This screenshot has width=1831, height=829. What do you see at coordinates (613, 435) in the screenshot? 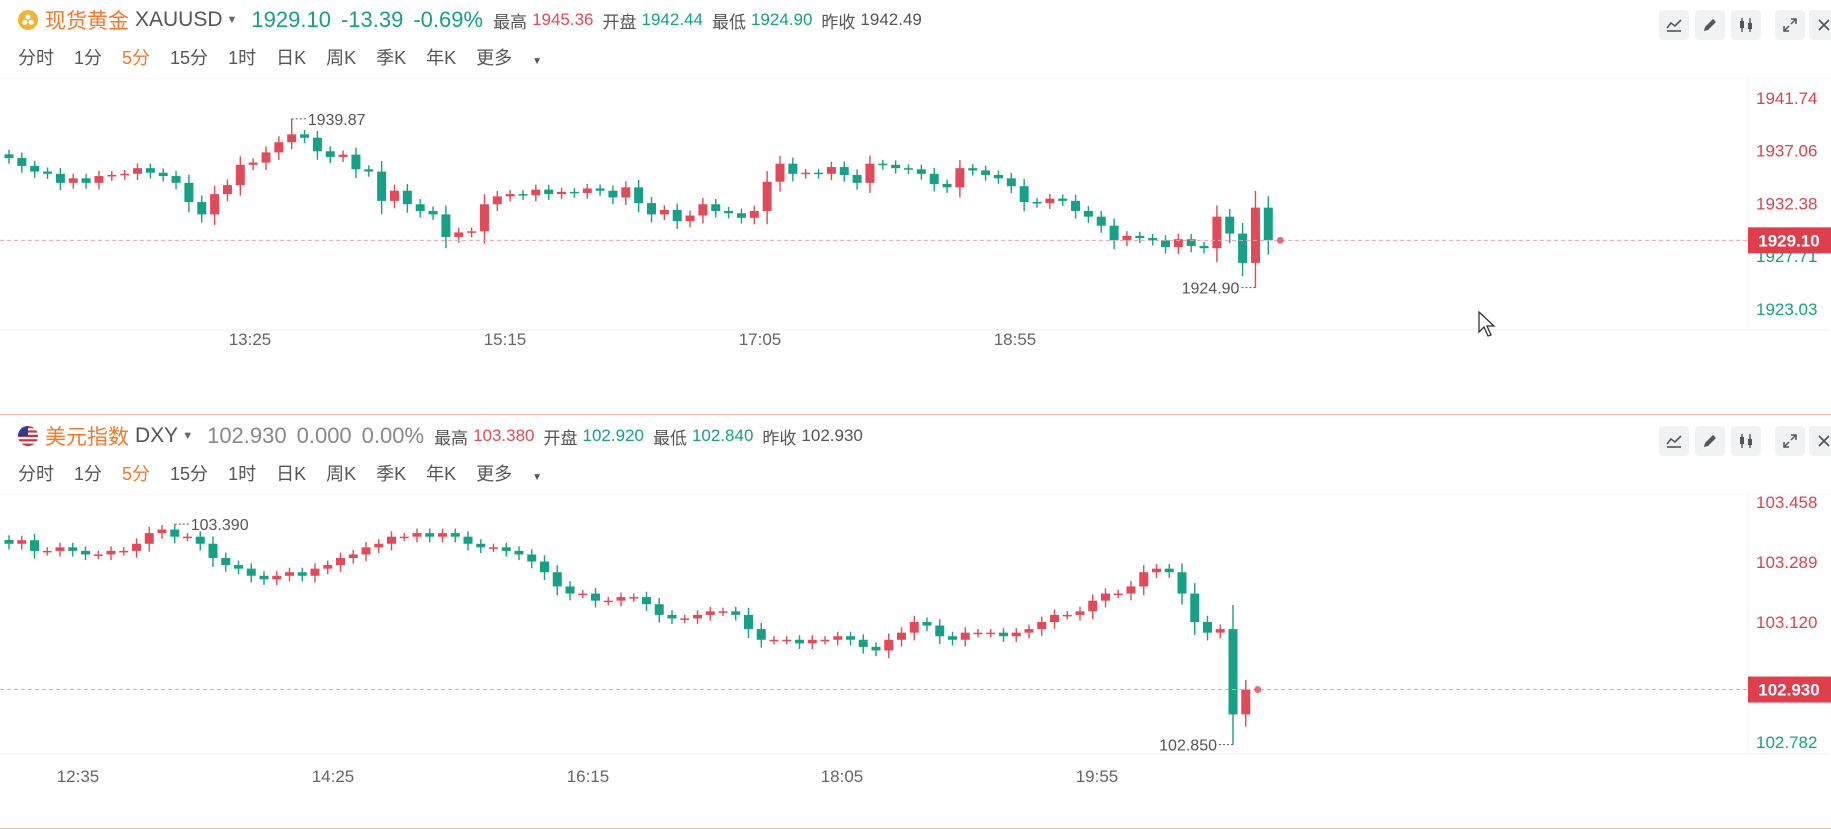
I see `open-value: 102.920` at bounding box center [613, 435].